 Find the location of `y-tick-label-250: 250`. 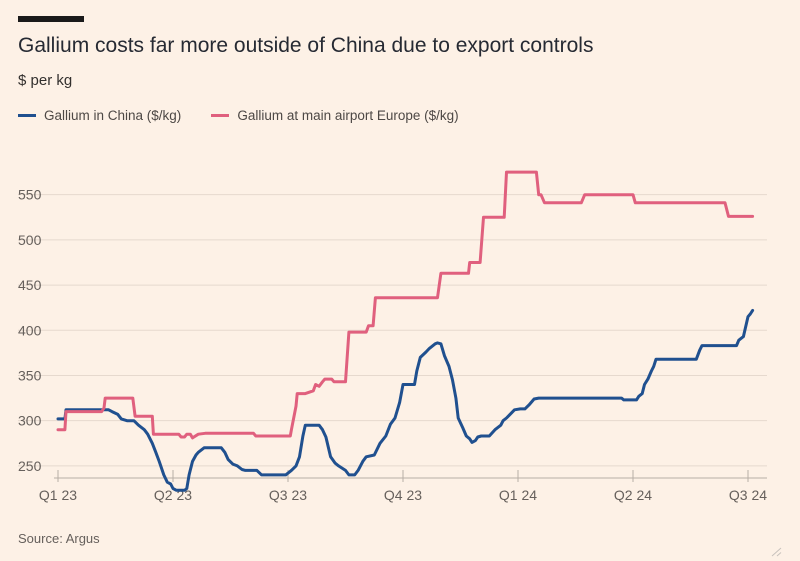

y-tick-label-250: 250 is located at coordinates (30, 466).